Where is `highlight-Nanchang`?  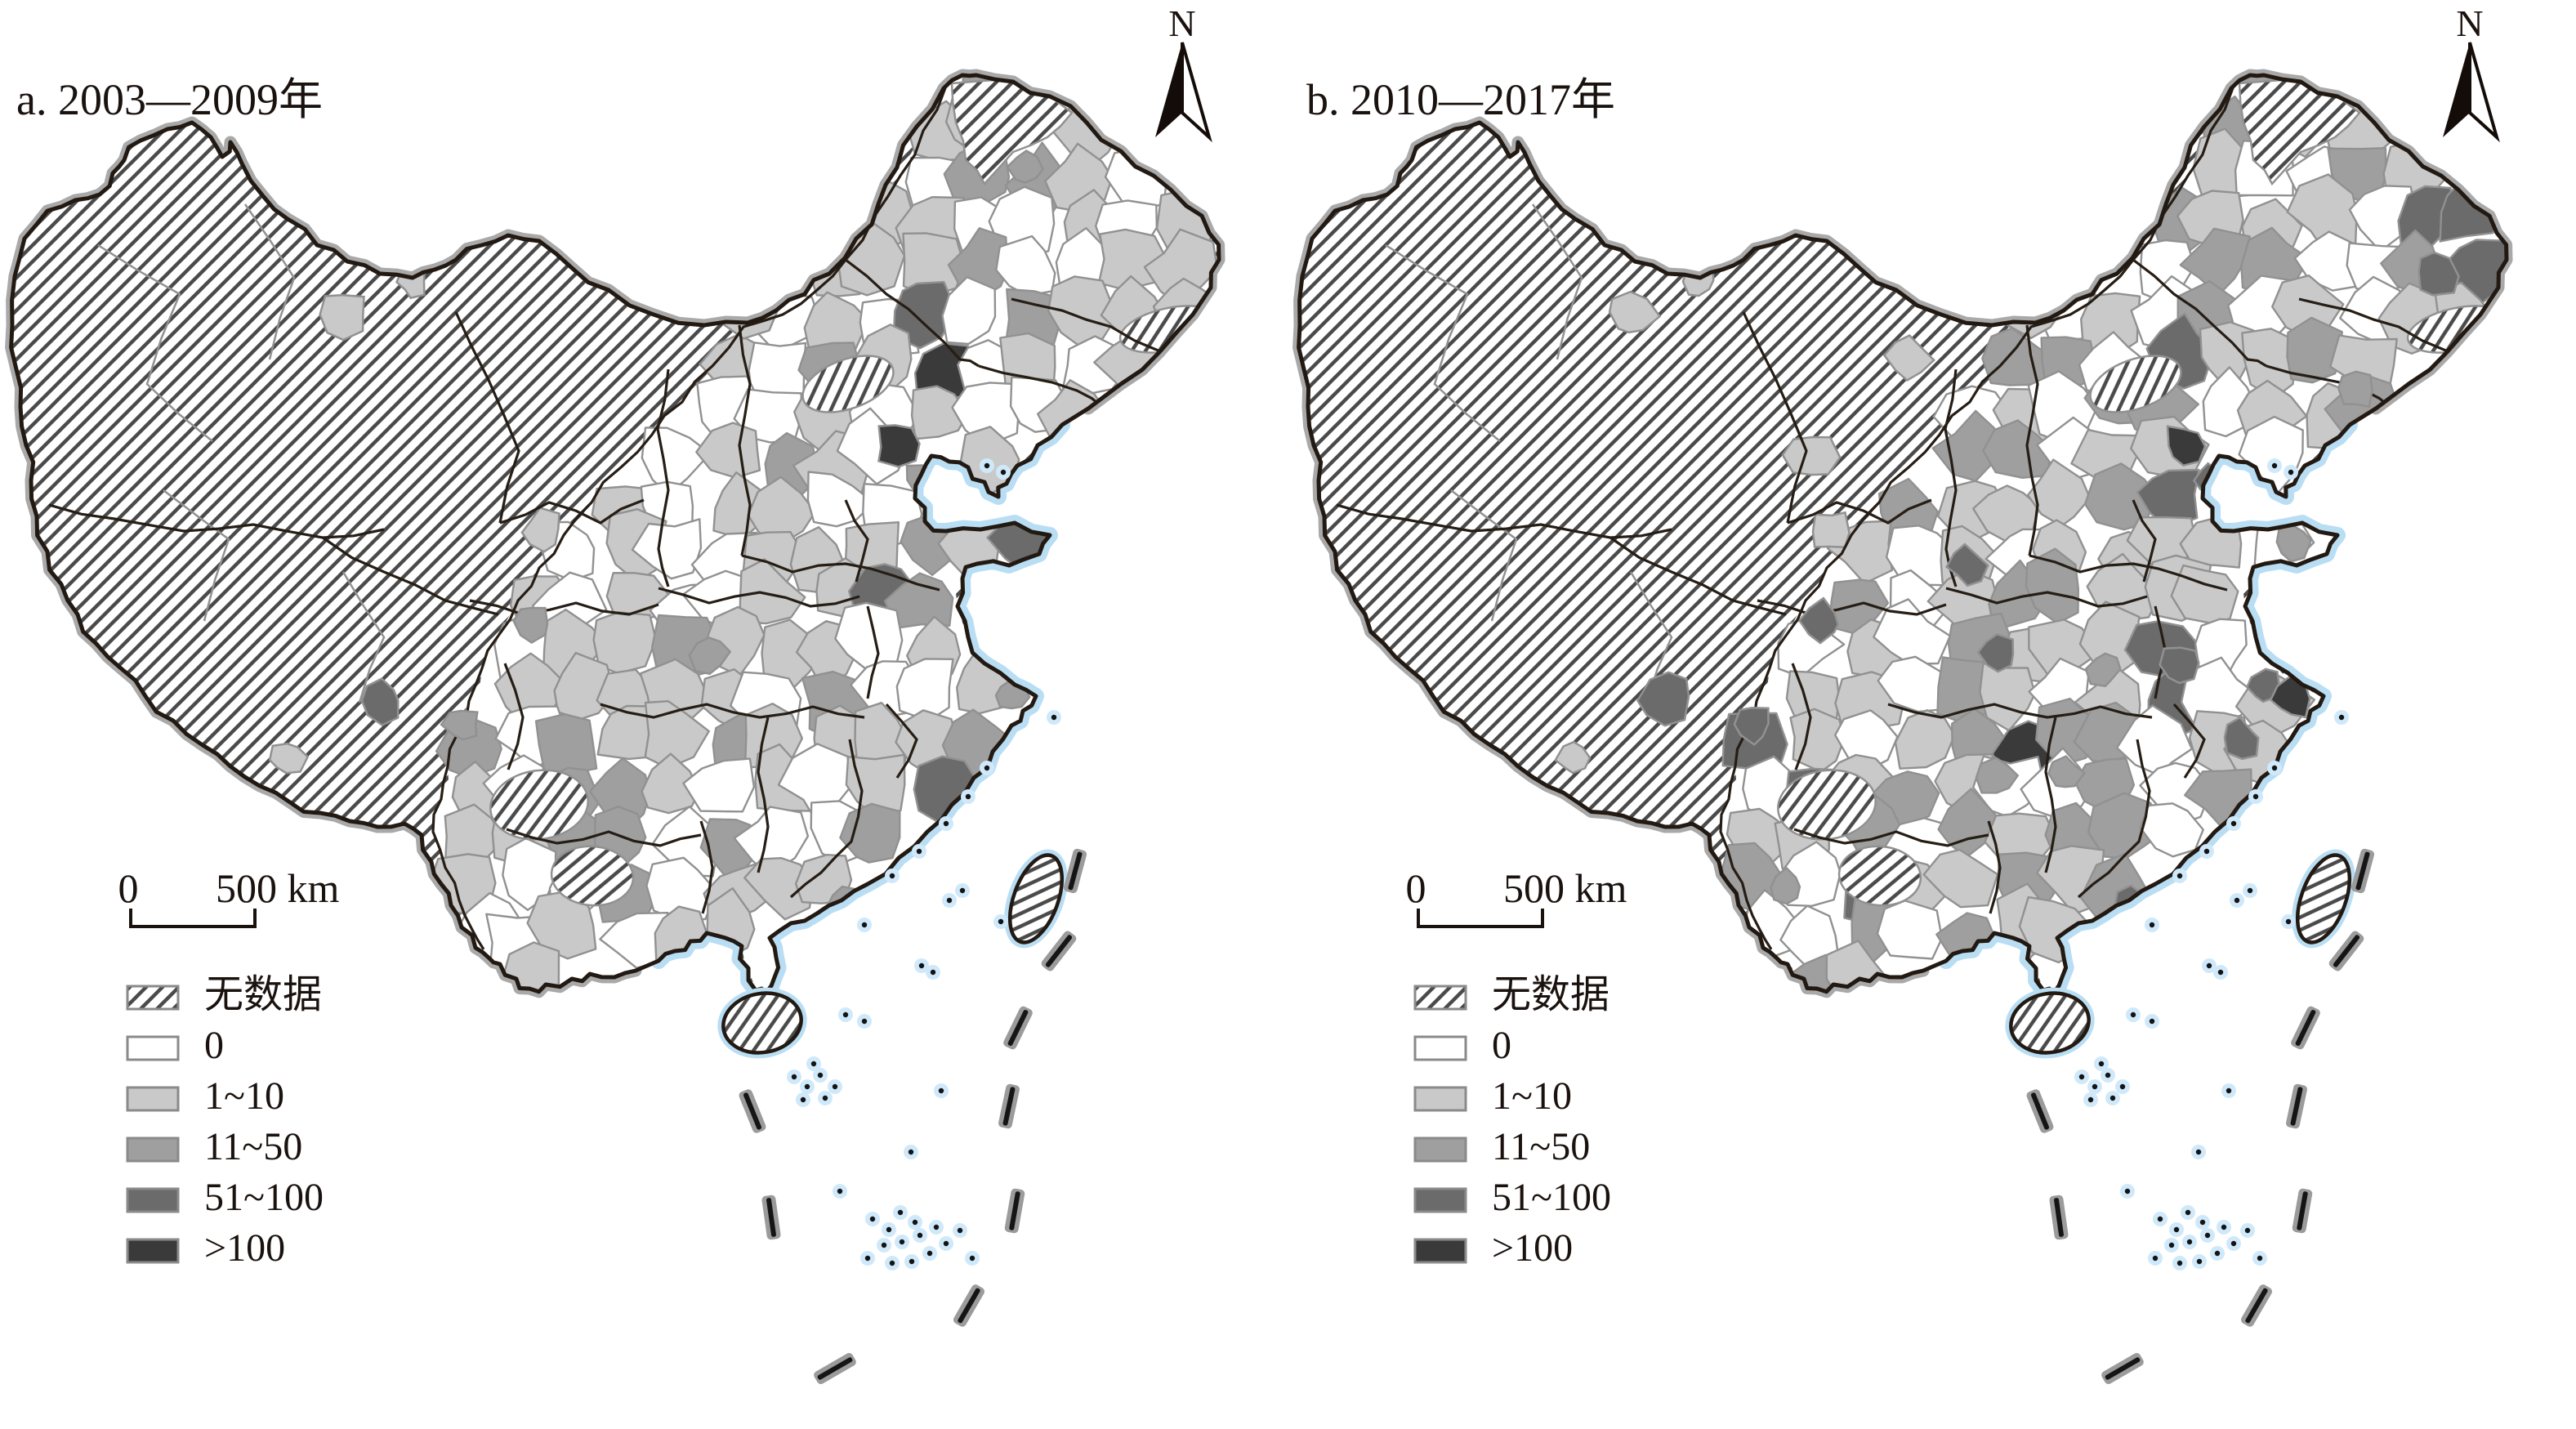 highlight-Nanchang is located at coordinates (2067, 772).